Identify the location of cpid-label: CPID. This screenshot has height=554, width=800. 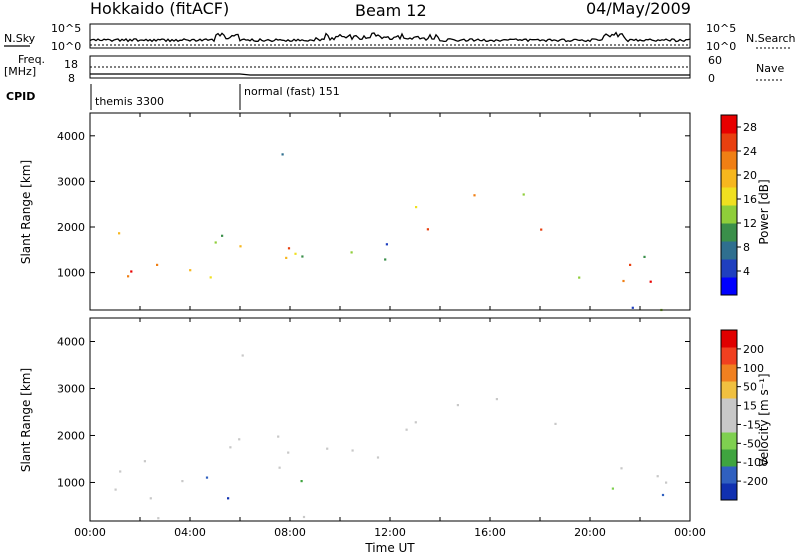
(20, 96).